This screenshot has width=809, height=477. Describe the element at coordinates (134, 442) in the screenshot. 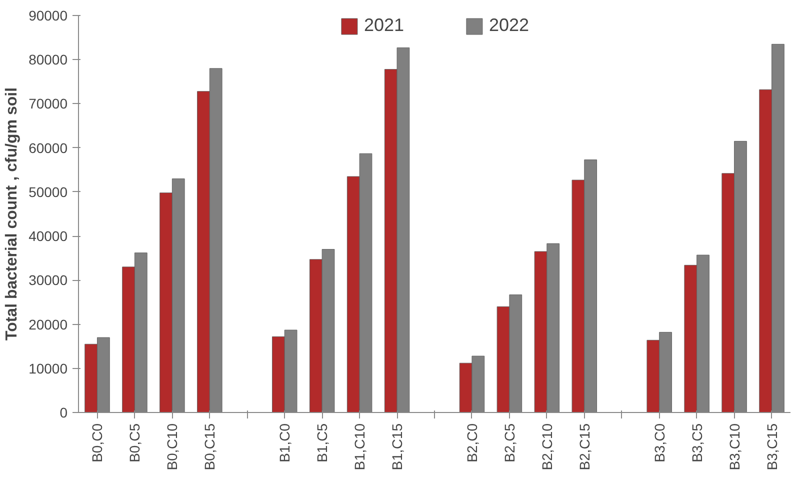

I see `x-tick-label: B0,C5` at that location.